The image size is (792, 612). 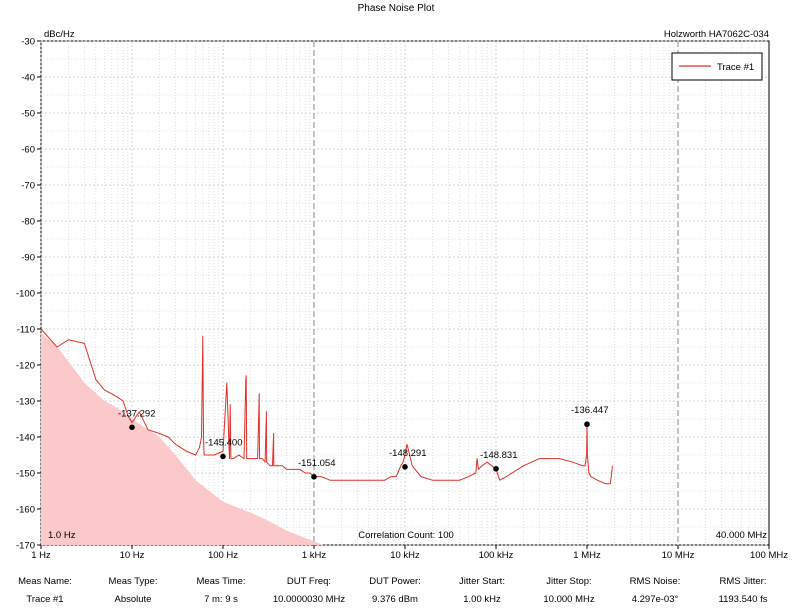 I want to click on footer-field-label: Meas Name:, so click(x=45, y=581).